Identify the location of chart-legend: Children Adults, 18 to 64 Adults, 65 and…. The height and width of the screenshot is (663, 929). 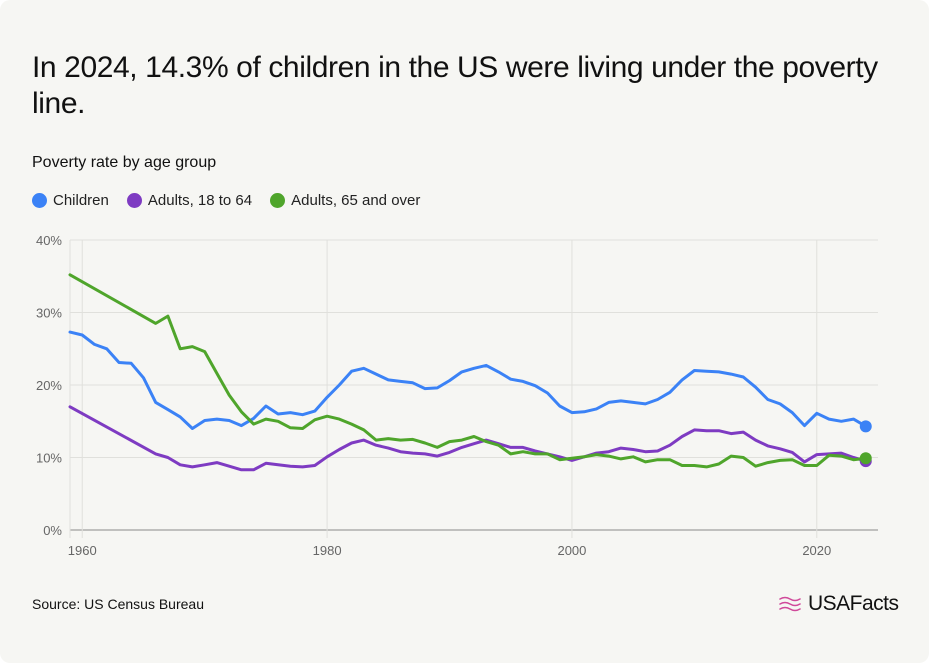
(226, 200).